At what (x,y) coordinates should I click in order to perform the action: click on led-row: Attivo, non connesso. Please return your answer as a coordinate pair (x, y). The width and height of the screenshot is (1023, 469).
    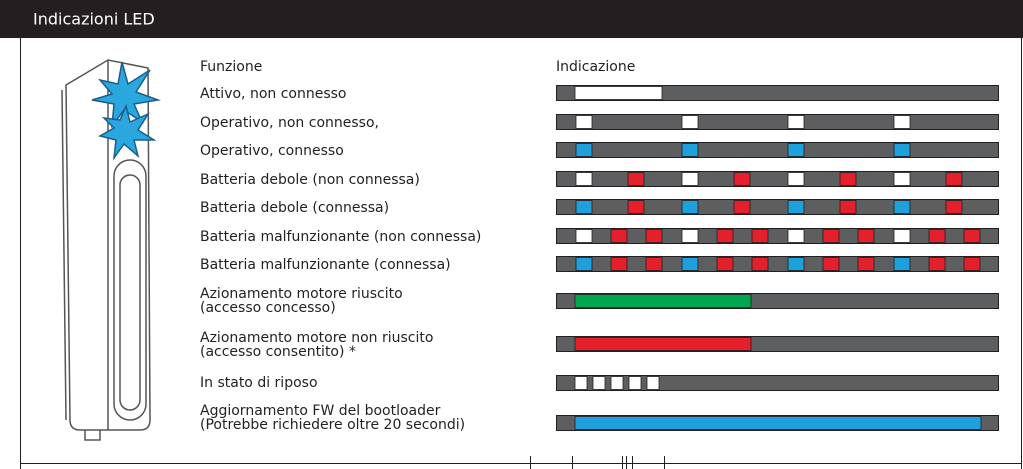
    Looking at the image, I should click on (599, 93).